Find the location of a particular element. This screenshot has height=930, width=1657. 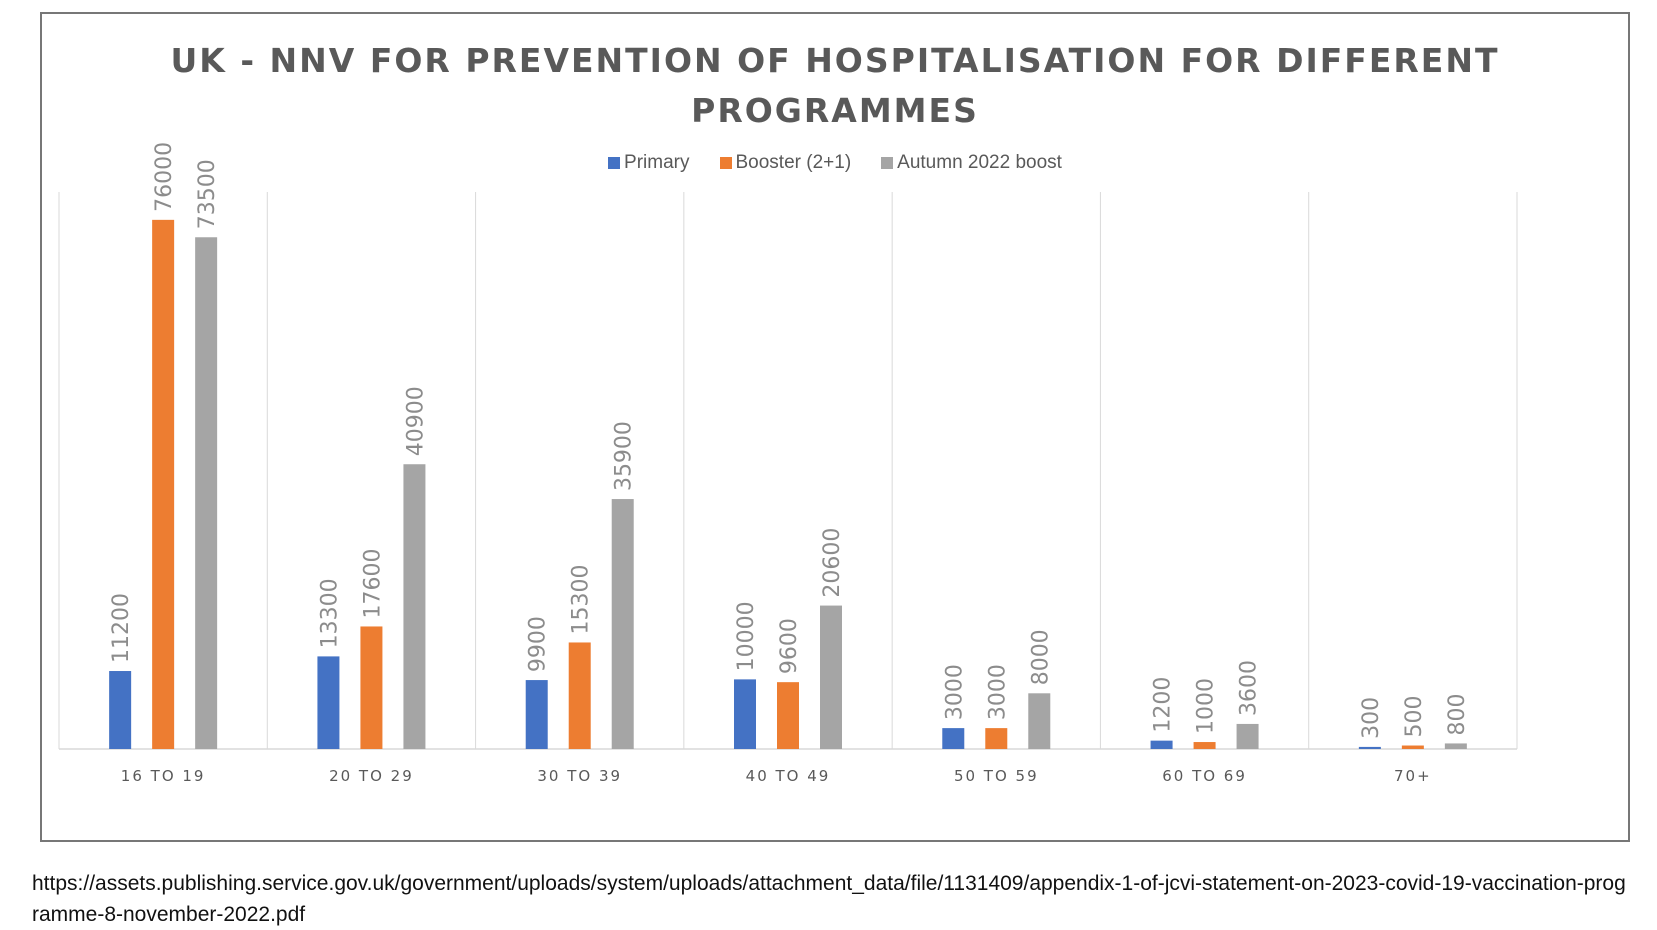

data-label: 300 is located at coordinates (1371, 718).